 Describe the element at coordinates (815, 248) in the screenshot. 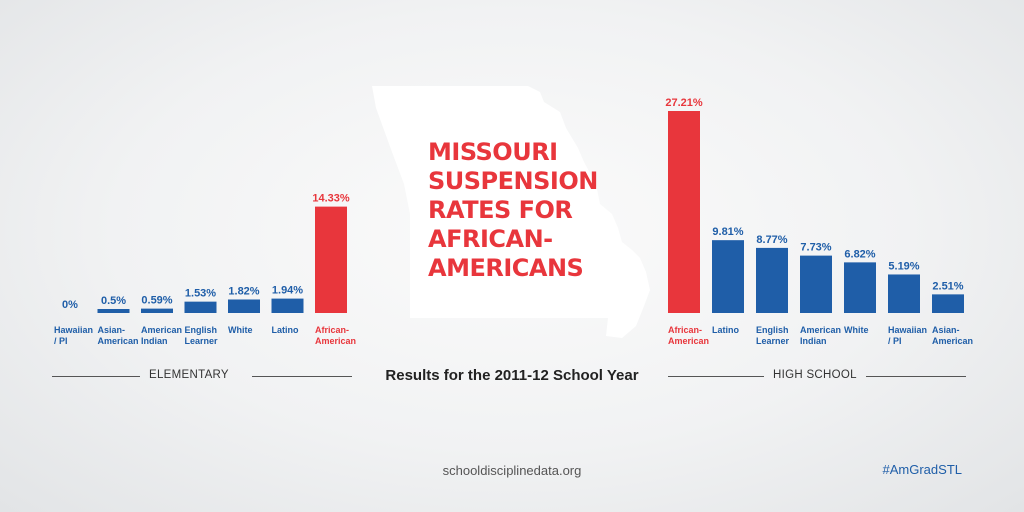

I see `value-label: 7.73%` at that location.